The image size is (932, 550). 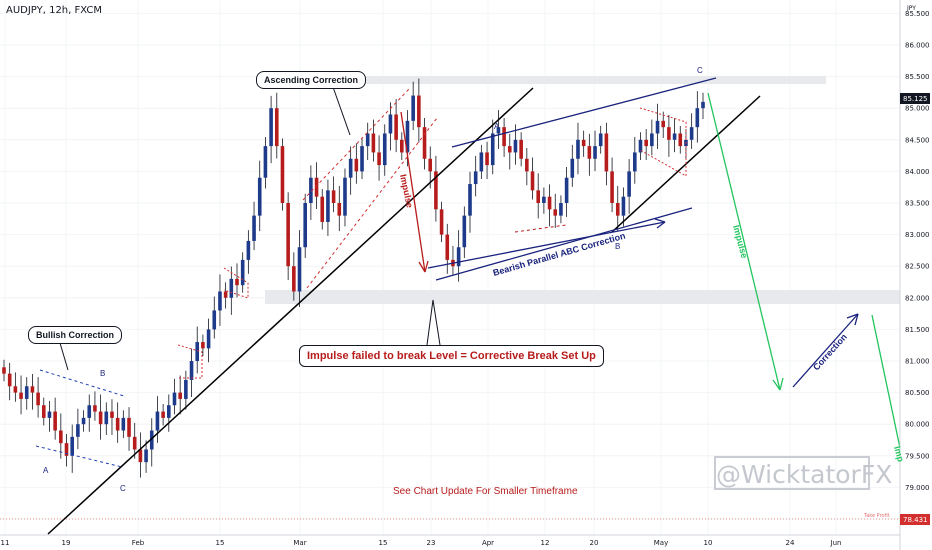 What do you see at coordinates (66, 543) in the screenshot?
I see `time-tick-label: 19` at bounding box center [66, 543].